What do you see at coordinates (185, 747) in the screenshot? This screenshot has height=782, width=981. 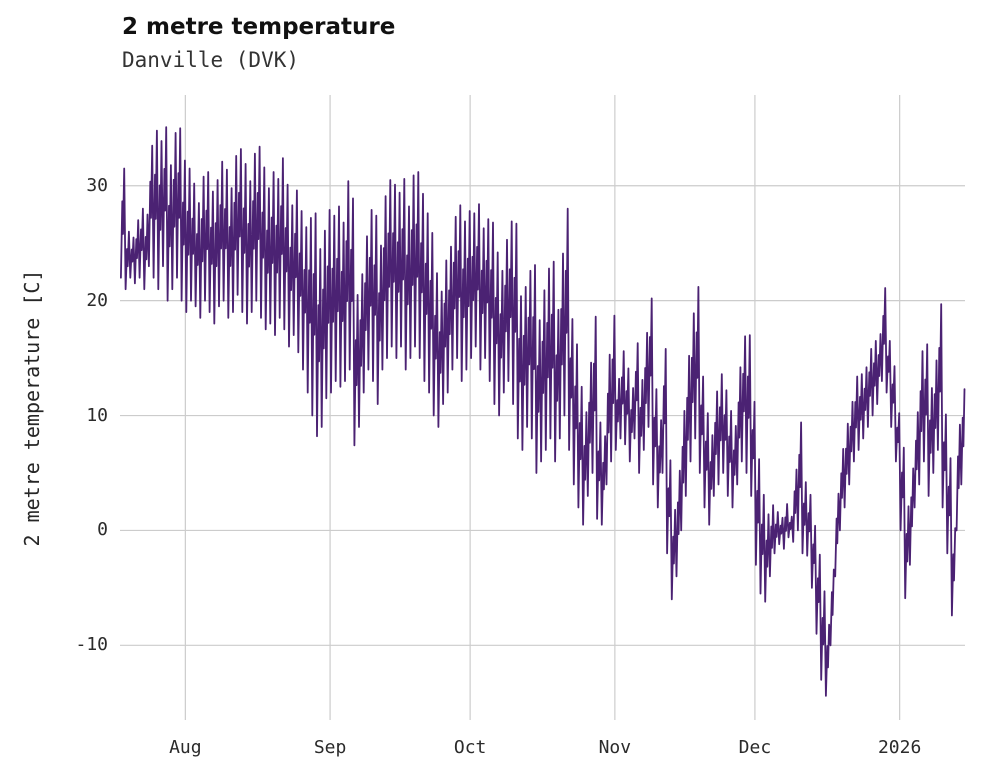 I see `x-tick-label: Aug` at bounding box center [185, 747].